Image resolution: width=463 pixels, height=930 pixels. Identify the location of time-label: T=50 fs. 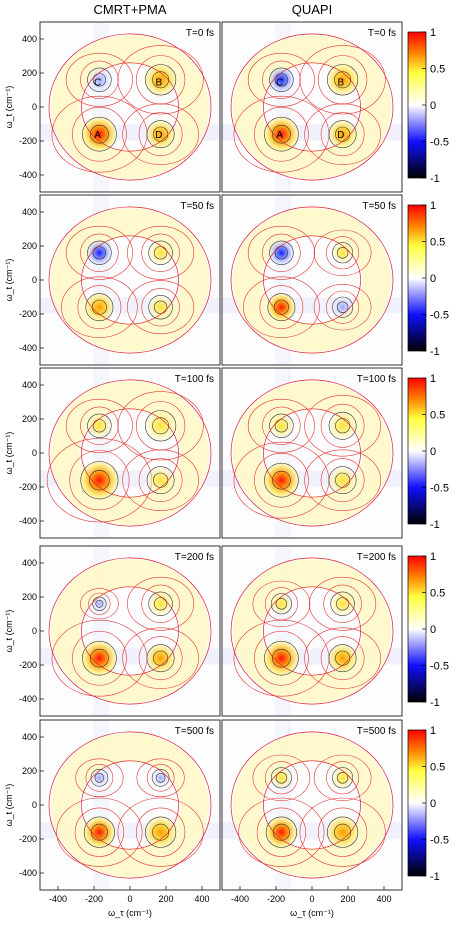
(197, 206).